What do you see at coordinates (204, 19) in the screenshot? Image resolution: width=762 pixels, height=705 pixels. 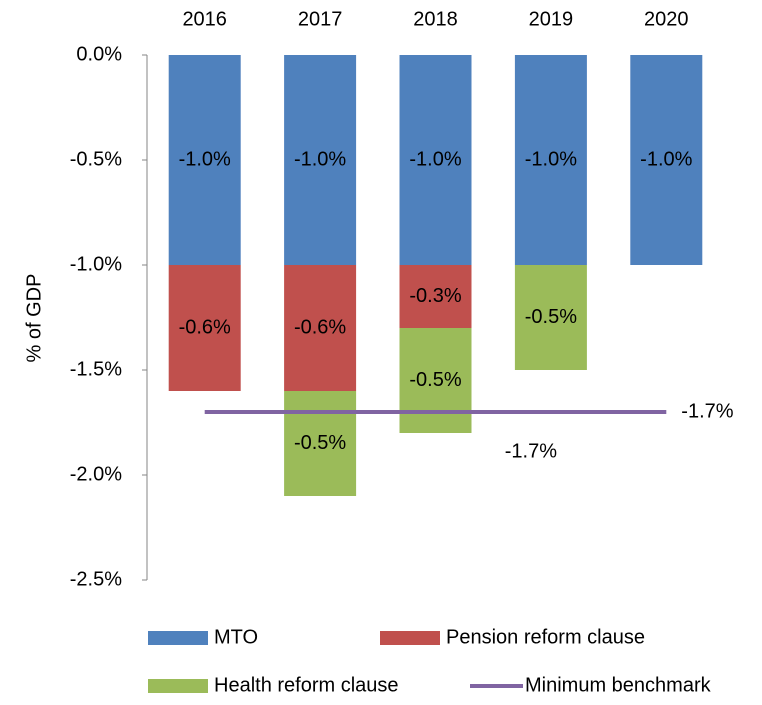 I see `x-tick-label: 2016` at bounding box center [204, 19].